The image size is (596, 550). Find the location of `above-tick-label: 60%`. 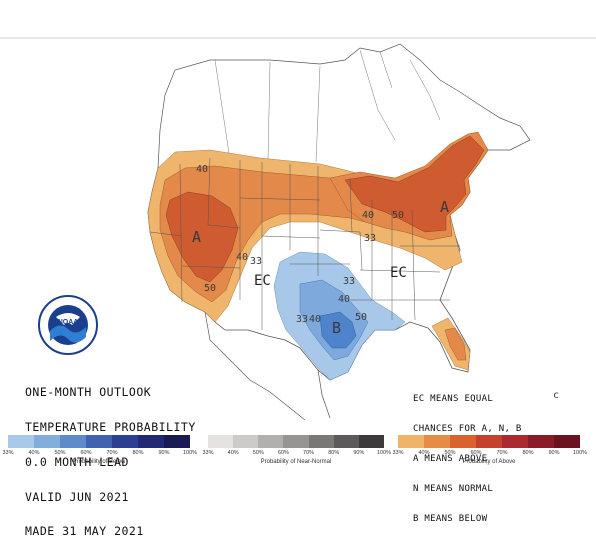

above-tick-label: 60% is located at coordinates (476, 453).